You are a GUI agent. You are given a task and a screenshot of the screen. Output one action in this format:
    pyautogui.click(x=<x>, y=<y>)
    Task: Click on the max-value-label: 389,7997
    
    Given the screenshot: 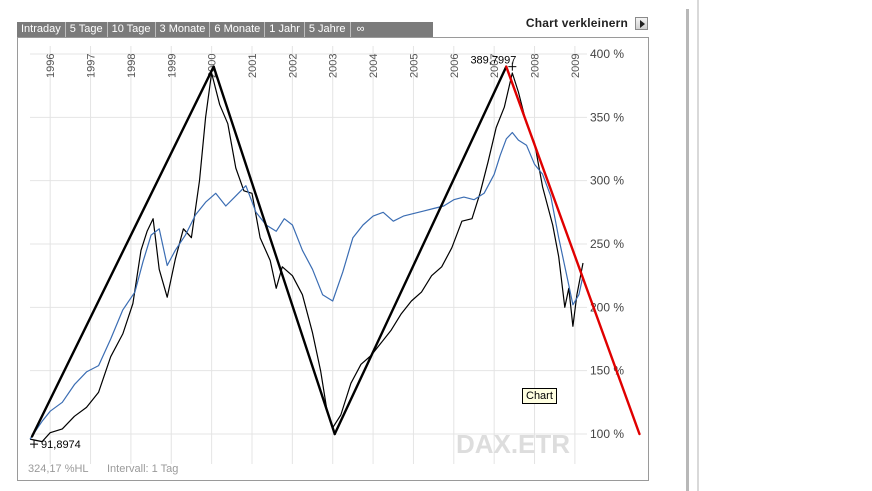 What is the action you would take?
    pyautogui.click(x=493, y=61)
    